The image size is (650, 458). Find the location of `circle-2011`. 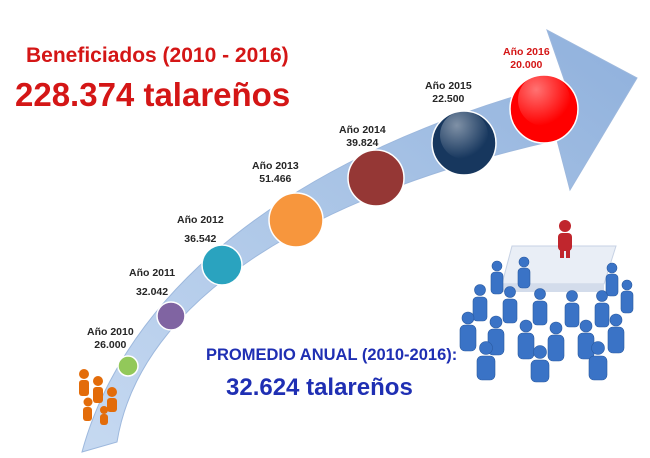

circle-2011 is located at coordinates (171, 316).